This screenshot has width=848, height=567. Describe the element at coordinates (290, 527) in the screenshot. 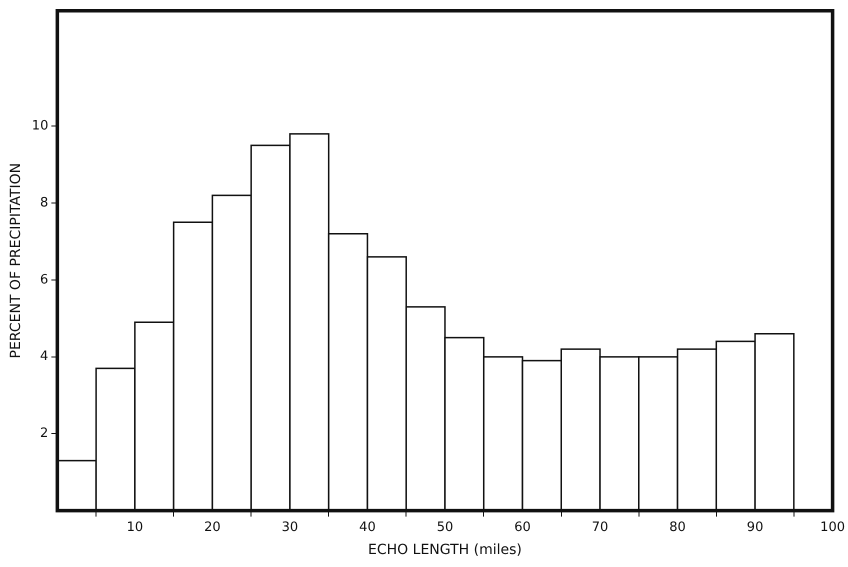

I see `x-tick-label: 30` at that location.